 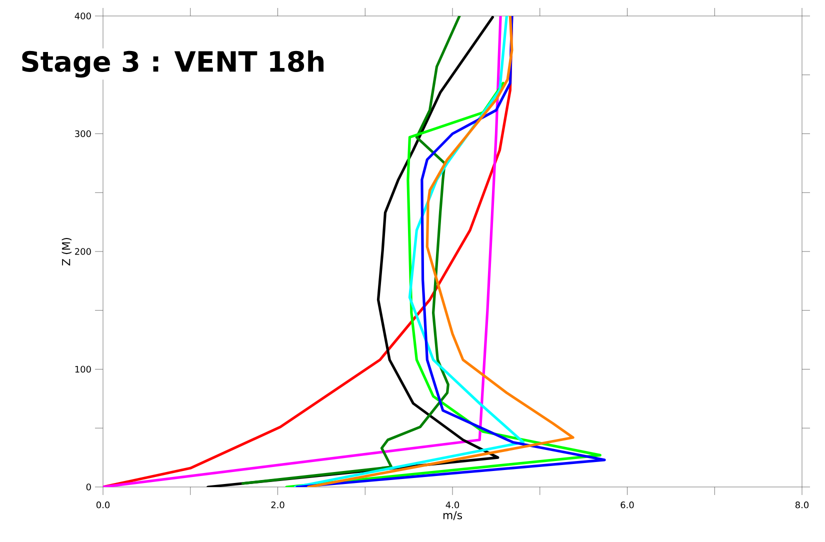 What do you see at coordinates (82, 16) in the screenshot?
I see `y-tick-label: 400` at bounding box center [82, 16].